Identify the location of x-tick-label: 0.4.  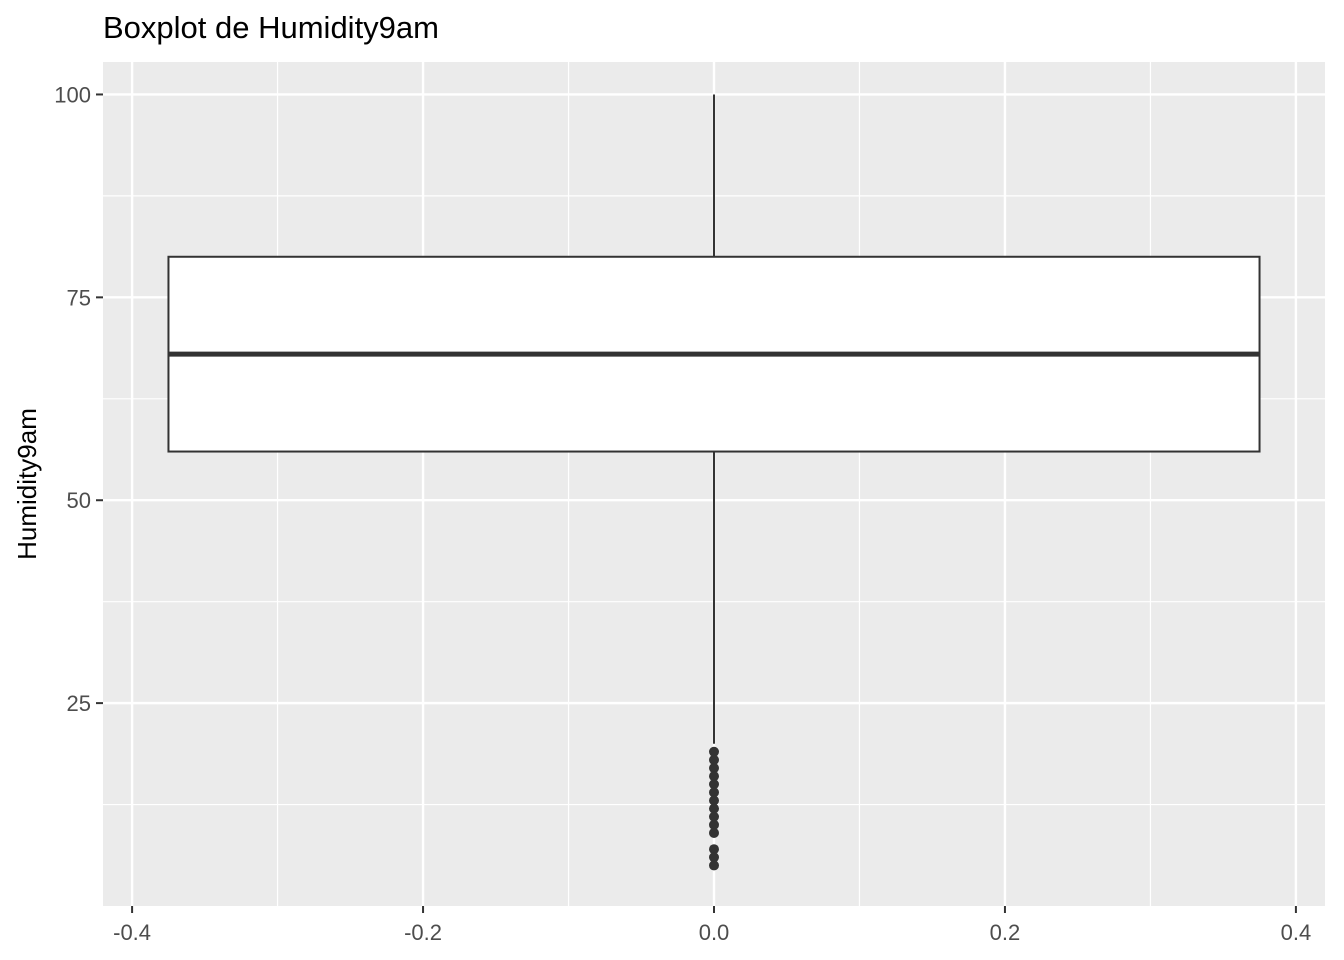
(1296, 932).